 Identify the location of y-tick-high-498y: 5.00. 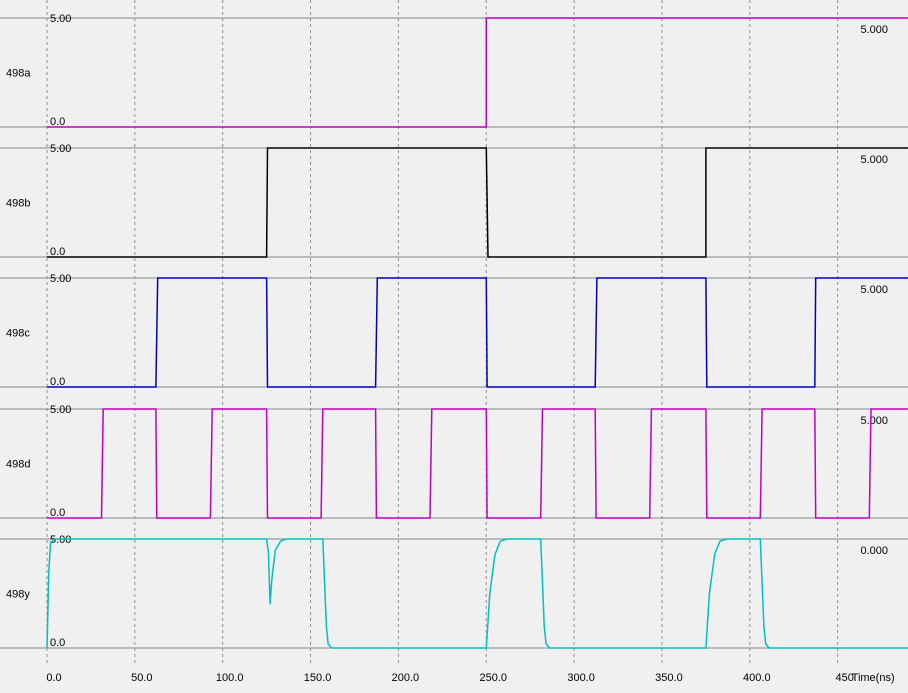
(60, 540).